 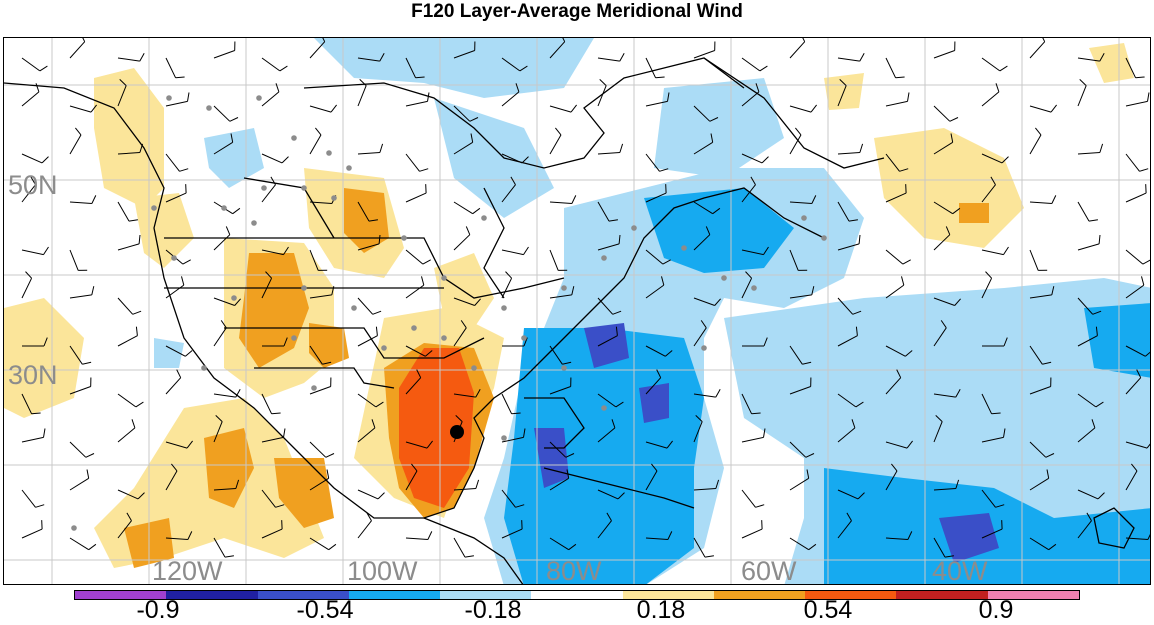 What do you see at coordinates (996, 610) in the screenshot?
I see `colorbar-label: 0.9` at bounding box center [996, 610].